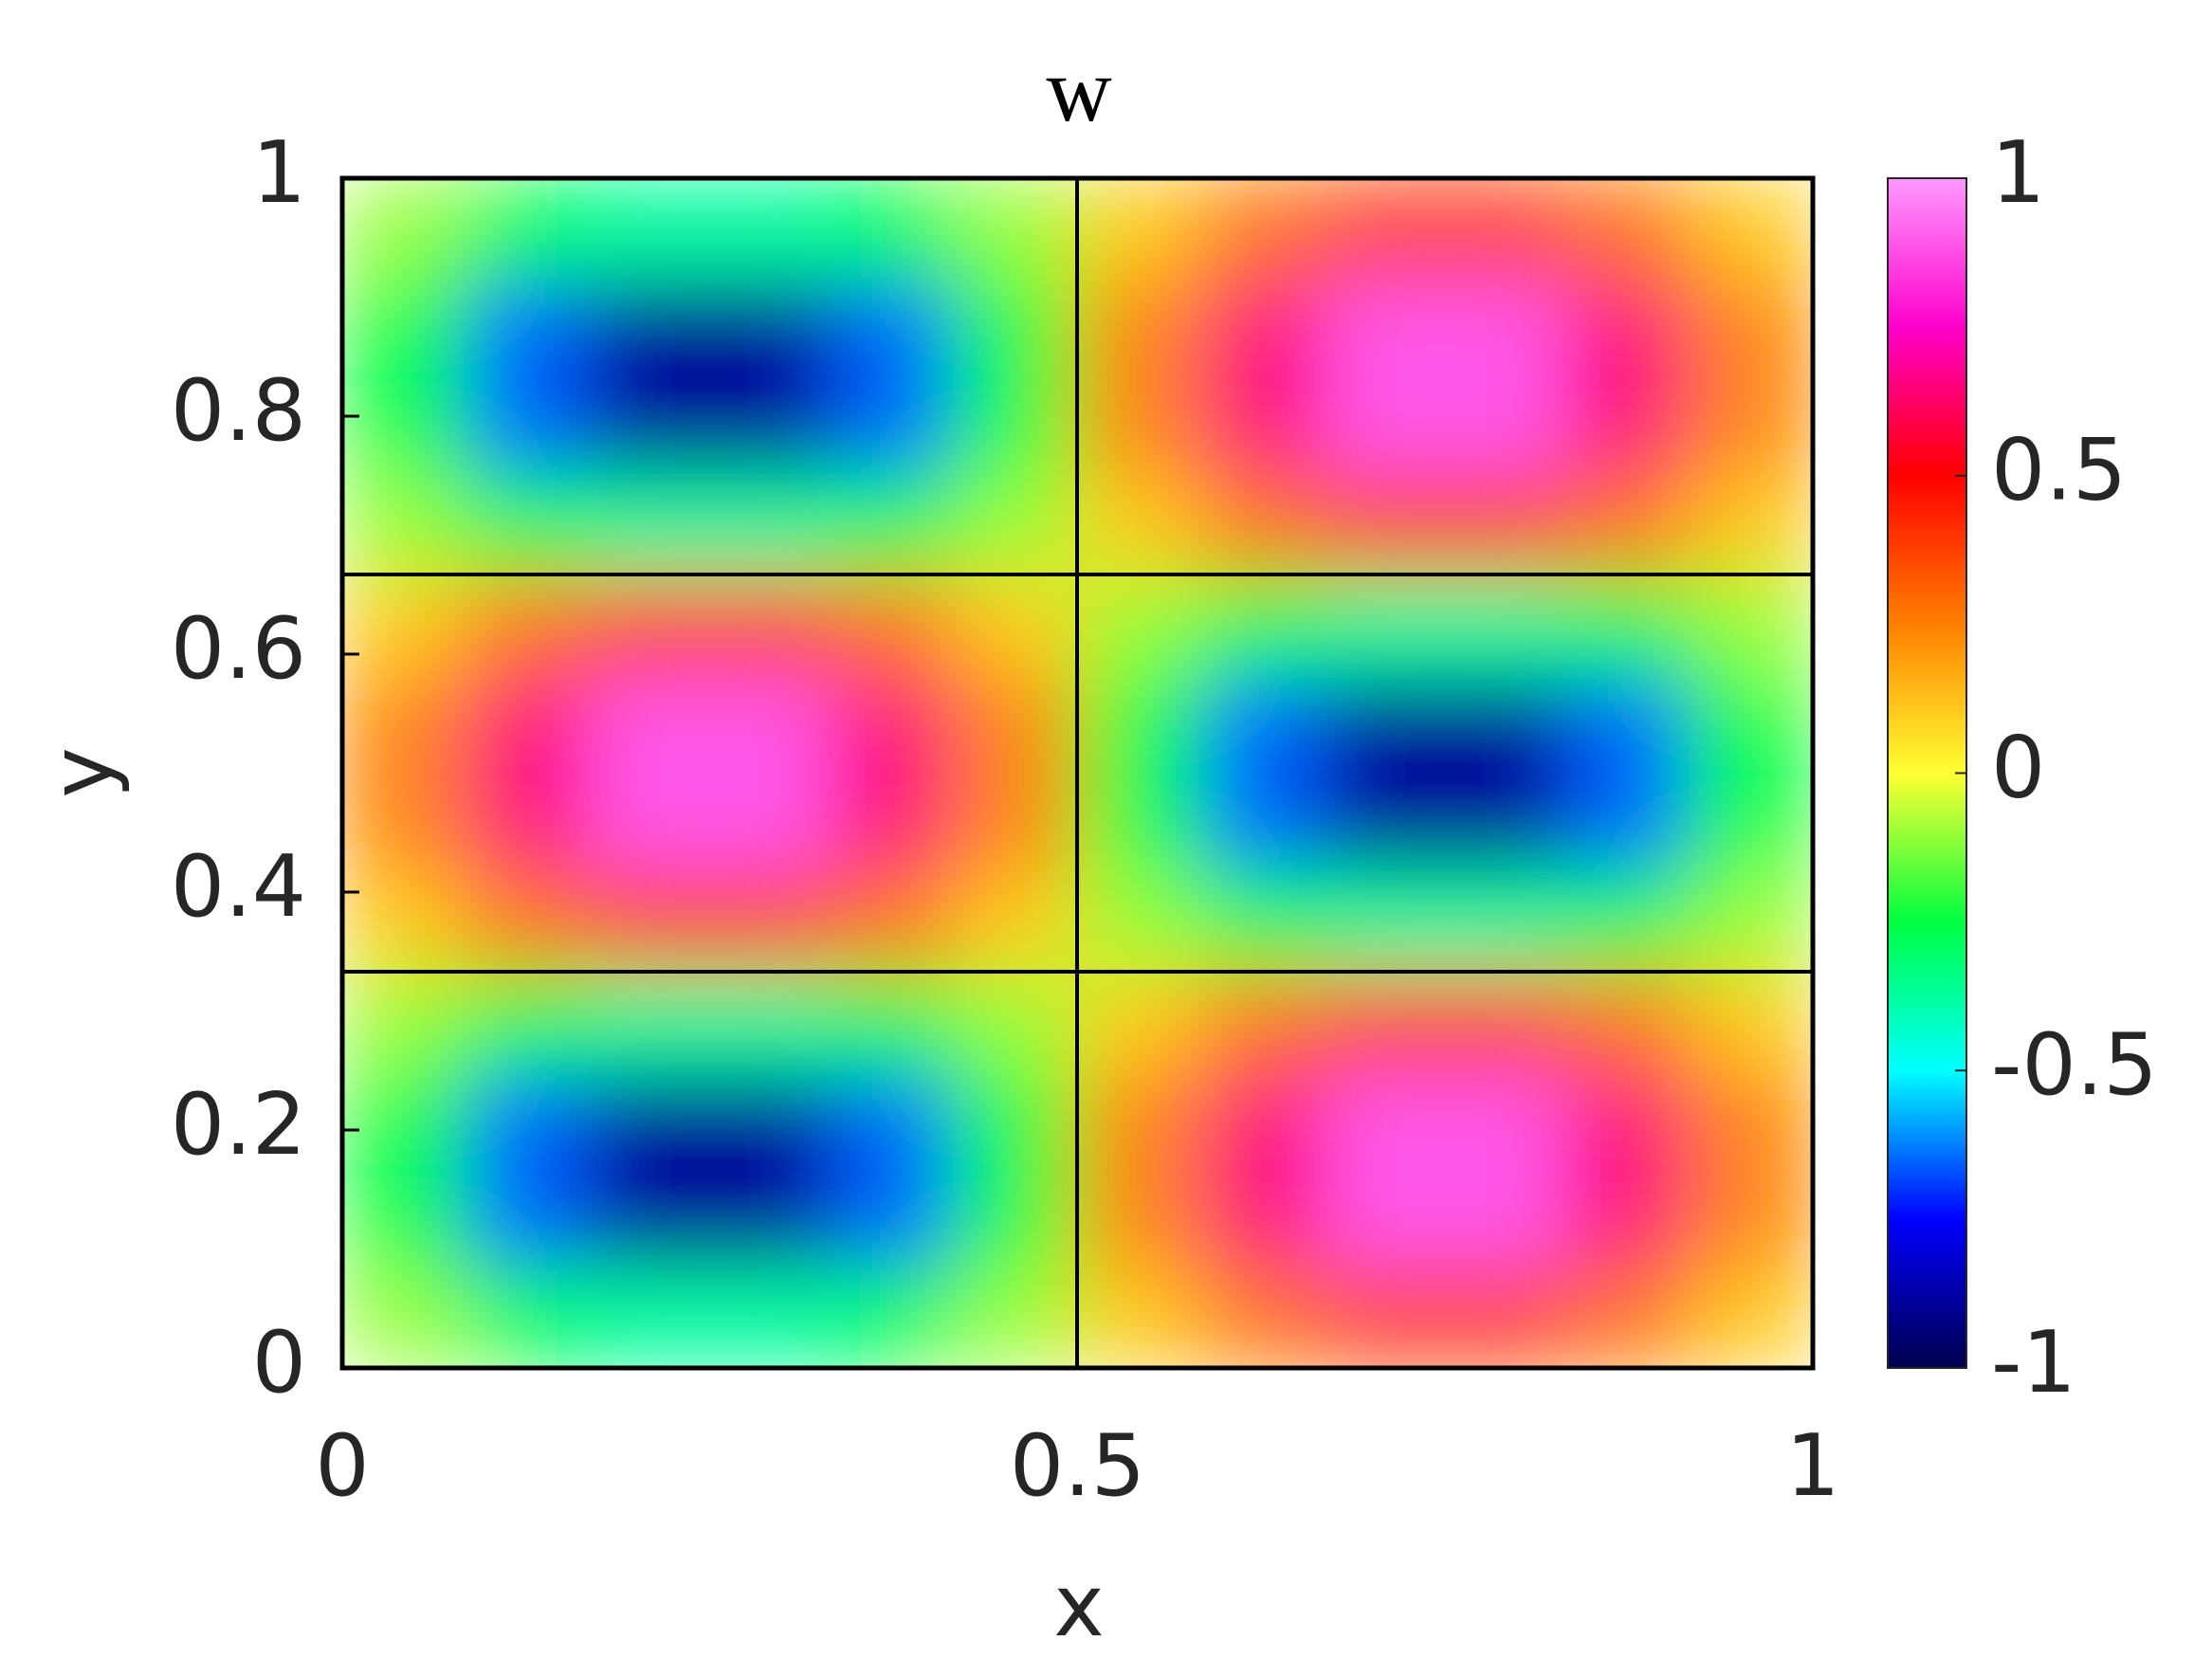 This screenshot has height=1659, width=2212. I want to click on colorbar-tick-label: 1, so click(2018, 173).